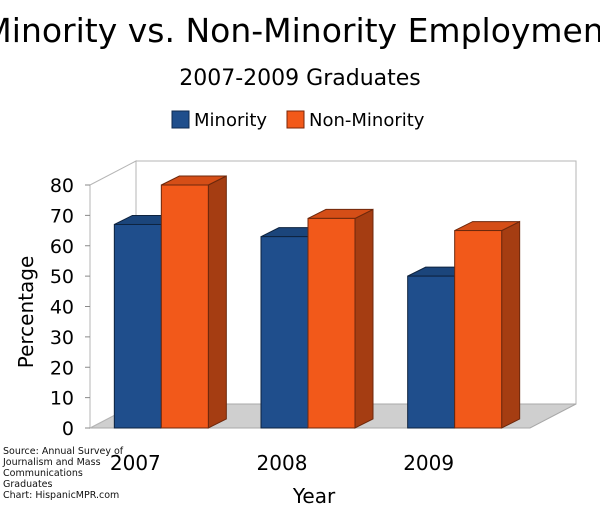  I want to click on source-line: Communications, so click(43, 473).